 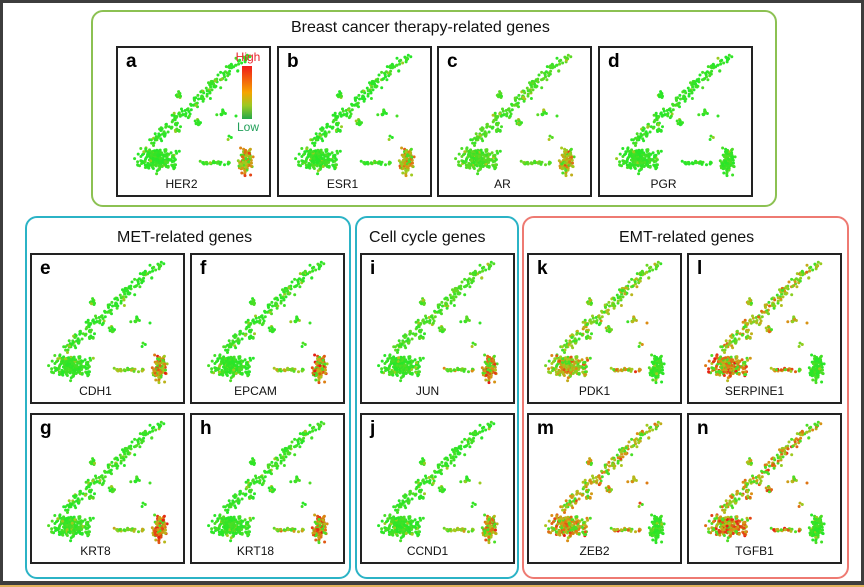 I want to click on scatter-plot, so click(x=355, y=115).